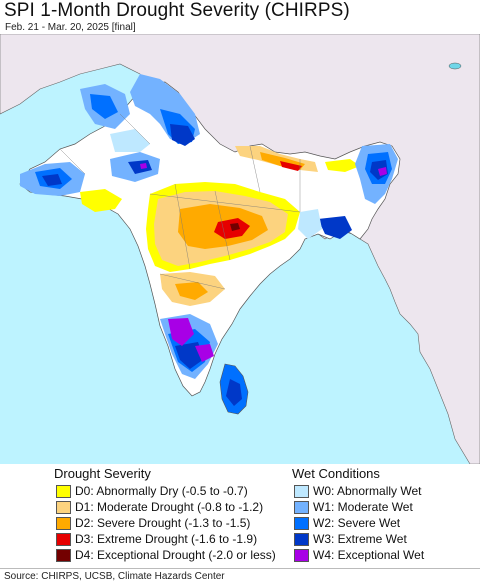 The height and width of the screenshot is (586, 480). Describe the element at coordinates (102, 473) in the screenshot. I see `drought-legend-heading: Drought Severity` at that location.